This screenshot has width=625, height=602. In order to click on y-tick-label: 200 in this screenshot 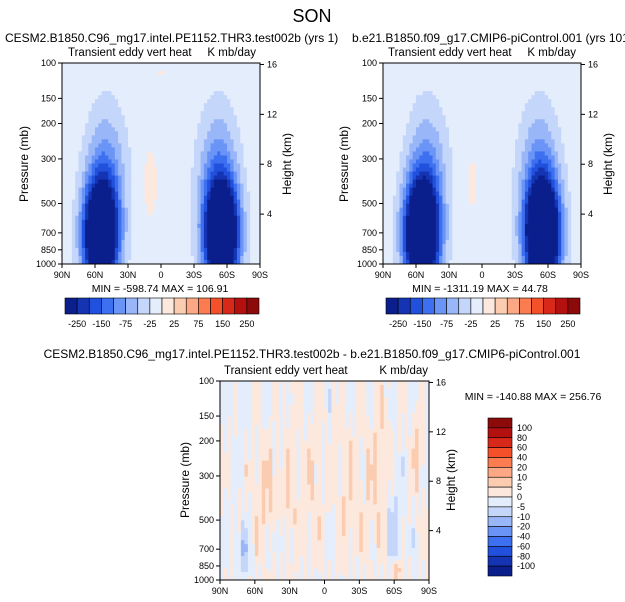, I will do `click(48, 124)`.